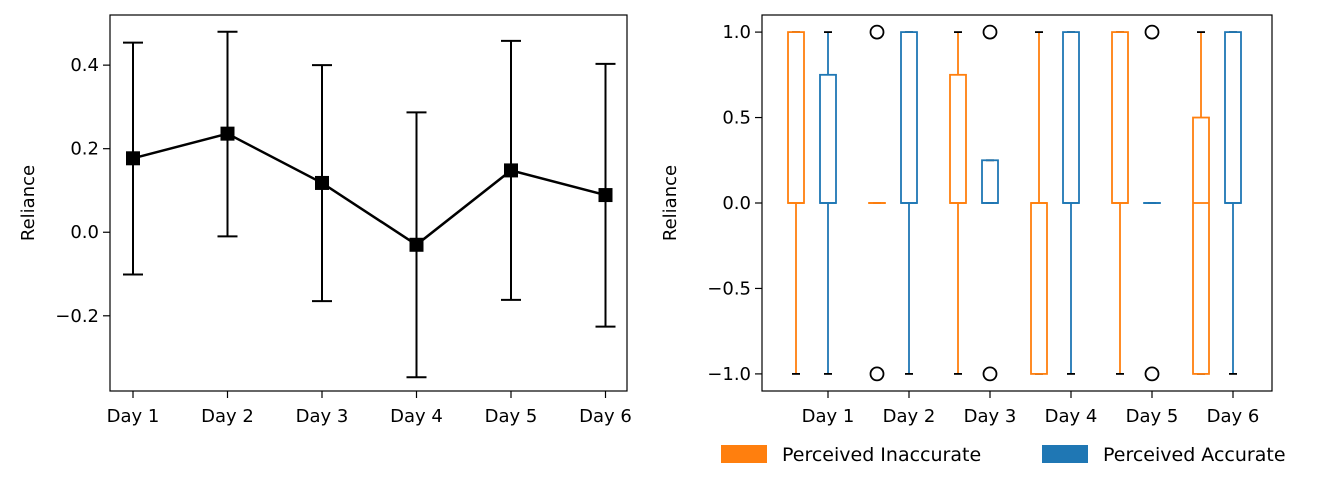 The height and width of the screenshot is (490, 1329). I want to click on right-ytick-label: −0.5, so click(729, 288).